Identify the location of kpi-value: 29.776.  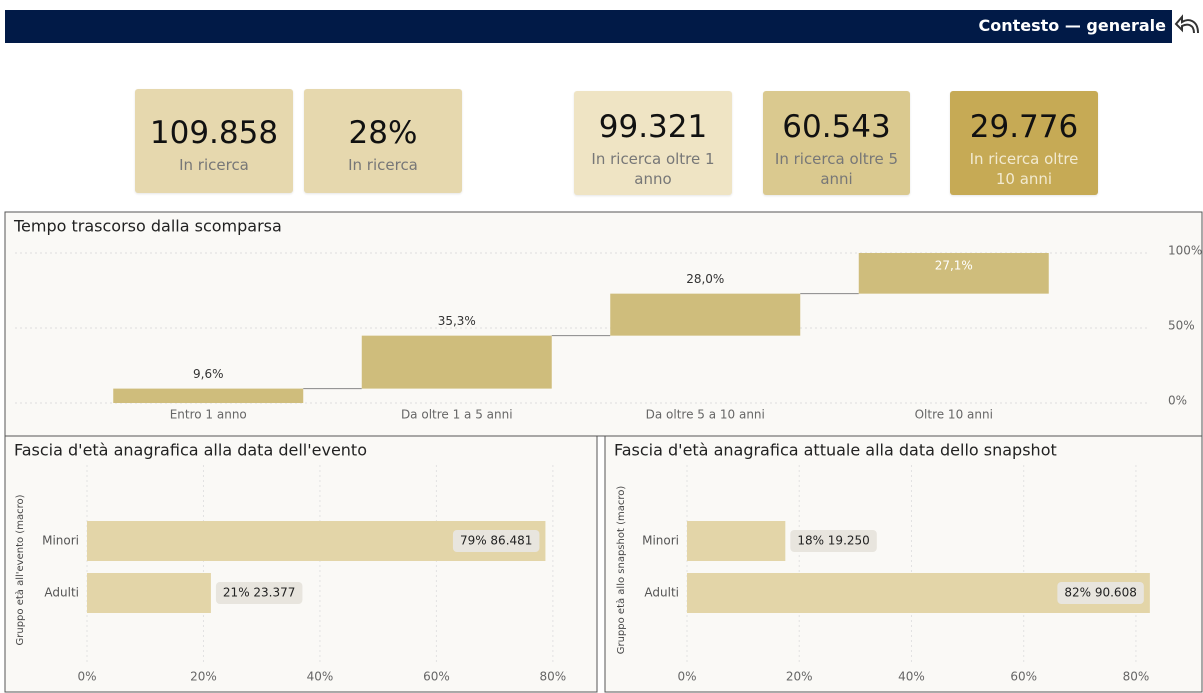
(1024, 127).